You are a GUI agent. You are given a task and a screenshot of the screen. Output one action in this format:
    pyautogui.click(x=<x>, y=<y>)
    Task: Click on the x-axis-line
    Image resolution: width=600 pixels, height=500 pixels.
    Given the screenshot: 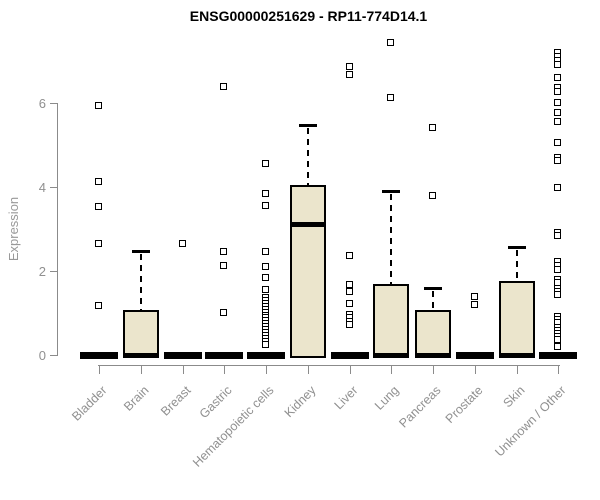 What is the action you would take?
    pyautogui.click(x=328, y=365)
    